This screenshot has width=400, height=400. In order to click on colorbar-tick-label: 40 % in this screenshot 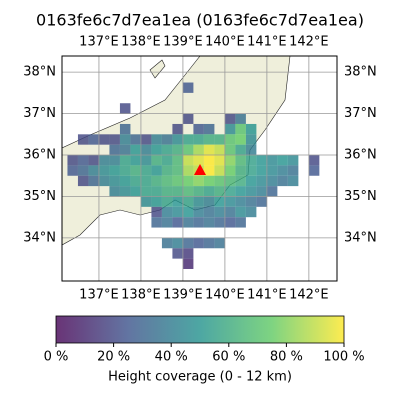, I will do `click(171, 357)`.